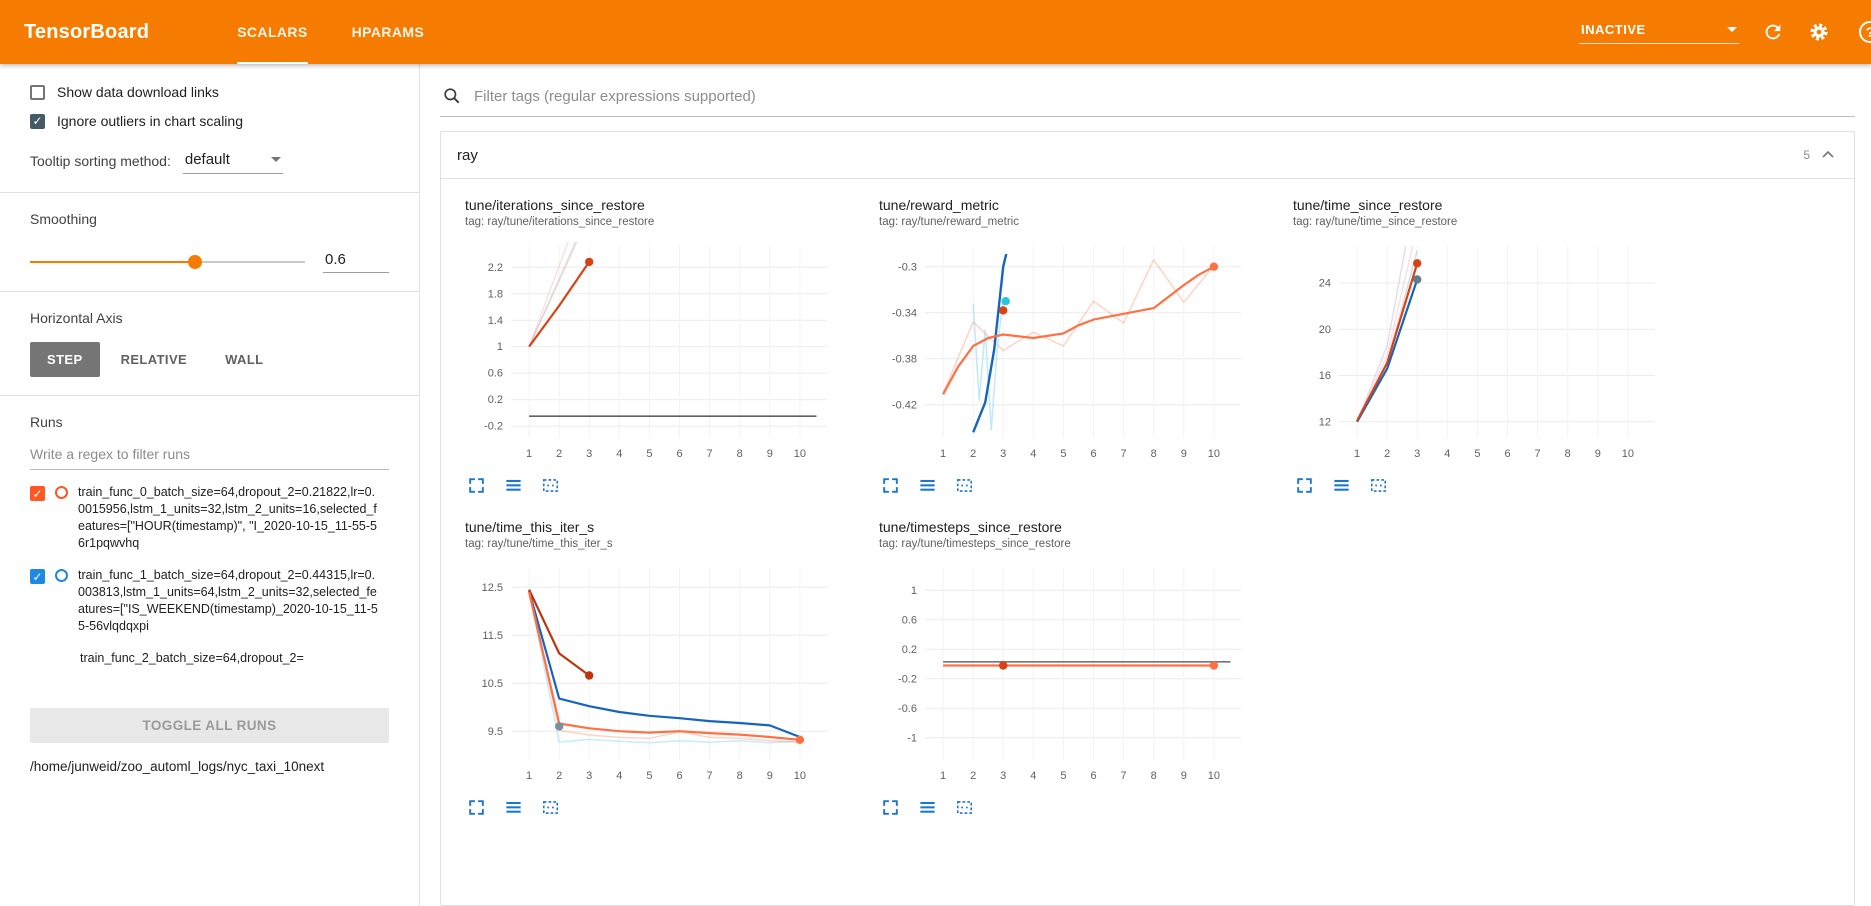 This screenshot has height=906, width=1871. I want to click on svg-text: 9, so click(1184, 454).